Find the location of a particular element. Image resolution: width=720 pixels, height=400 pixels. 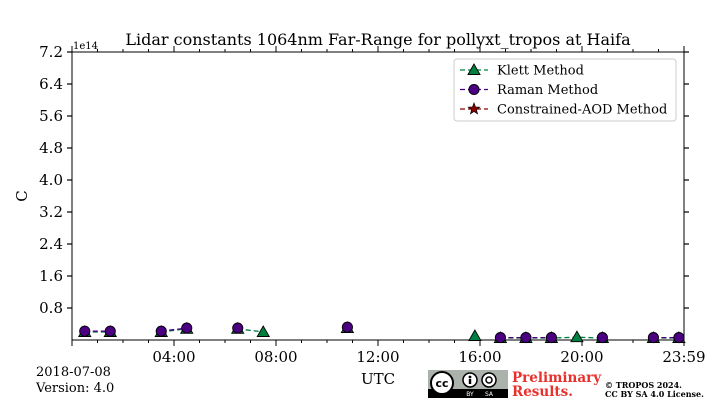

x-tick-label-3: 16:00 is located at coordinates (479, 357).